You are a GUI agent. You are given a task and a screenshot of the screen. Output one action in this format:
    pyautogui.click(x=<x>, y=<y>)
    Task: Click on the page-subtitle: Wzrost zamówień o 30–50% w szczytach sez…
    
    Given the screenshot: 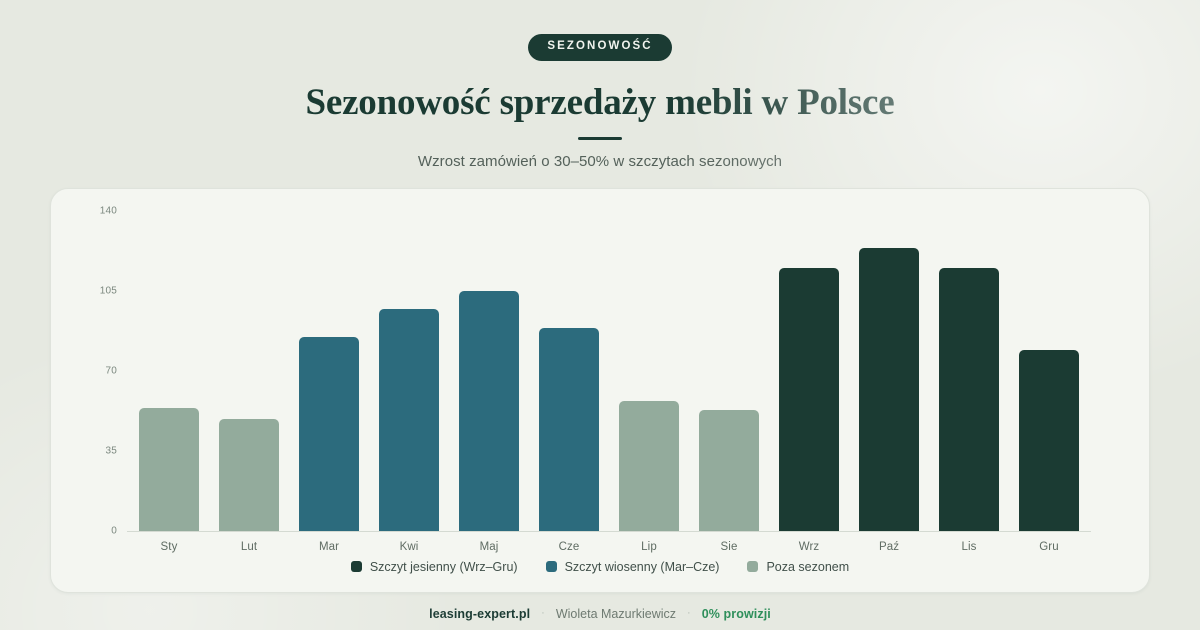 What is the action you would take?
    pyautogui.click(x=600, y=161)
    